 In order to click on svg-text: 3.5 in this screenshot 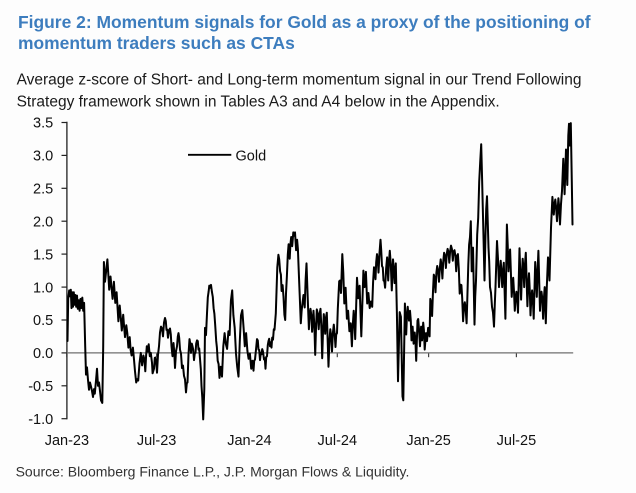, I will do `click(43, 124)`.